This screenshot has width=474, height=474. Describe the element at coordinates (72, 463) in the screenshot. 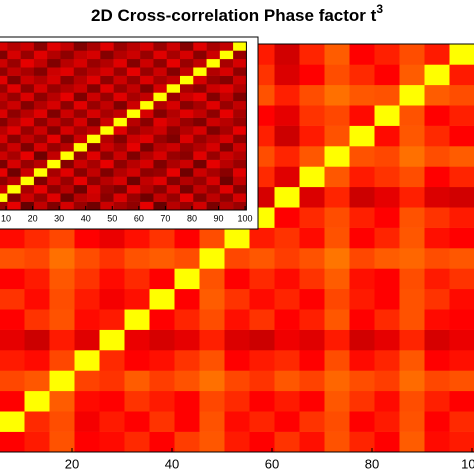

I see `x-tick-label: 20` at that location.